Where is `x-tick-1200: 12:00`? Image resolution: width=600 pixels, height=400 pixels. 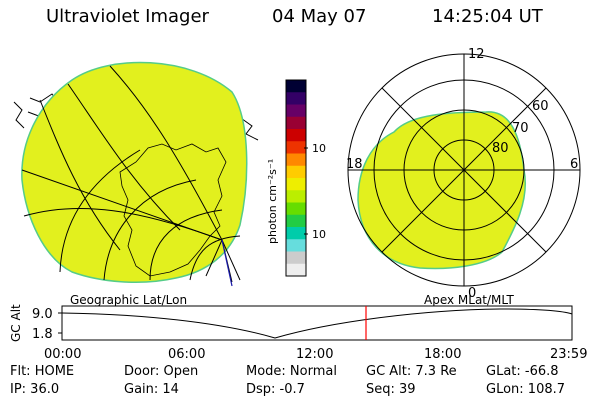 x-tick-1200: 12:00 is located at coordinates (314, 354).